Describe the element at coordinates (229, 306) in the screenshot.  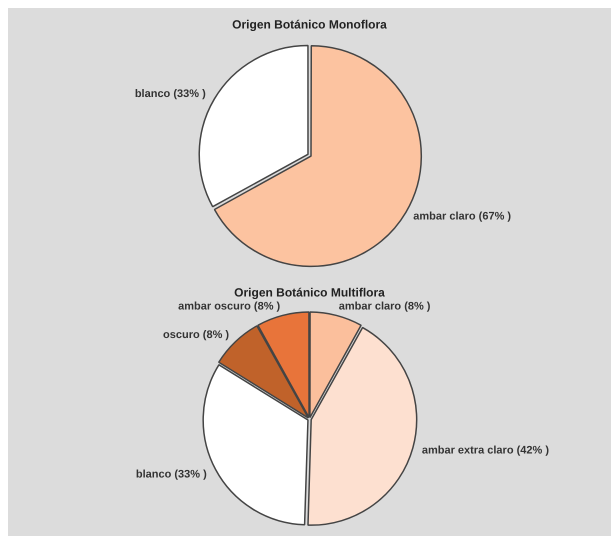
I see `slice-label: ambar oscuro (8% )` at that location.